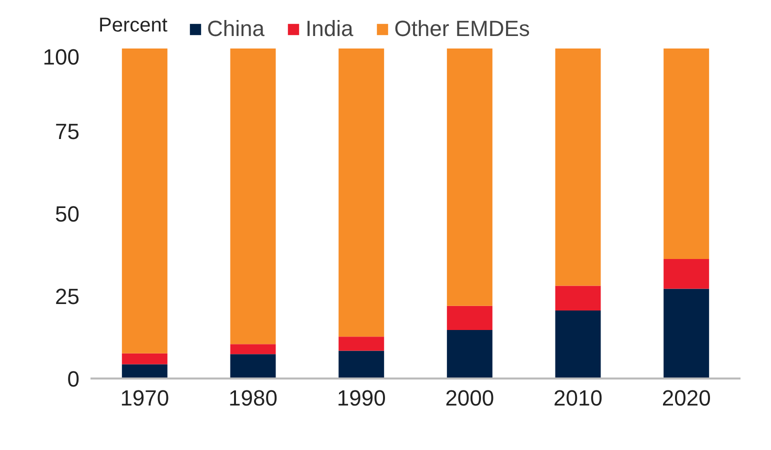 Image resolution: width=771 pixels, height=450 pixels. I want to click on x-tick-label: 1980, so click(253, 398).